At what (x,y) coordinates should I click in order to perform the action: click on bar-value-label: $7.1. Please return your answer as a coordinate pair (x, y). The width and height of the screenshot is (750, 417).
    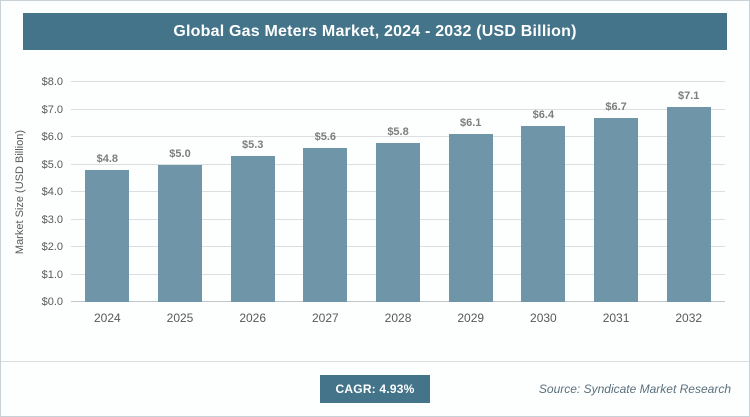
    Looking at the image, I should click on (689, 95).